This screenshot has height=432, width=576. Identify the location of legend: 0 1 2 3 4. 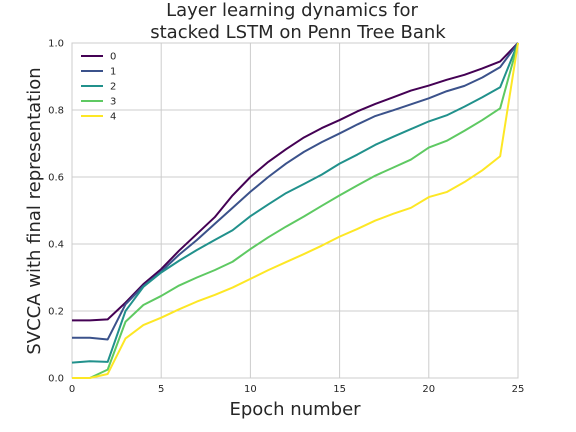
(98, 87).